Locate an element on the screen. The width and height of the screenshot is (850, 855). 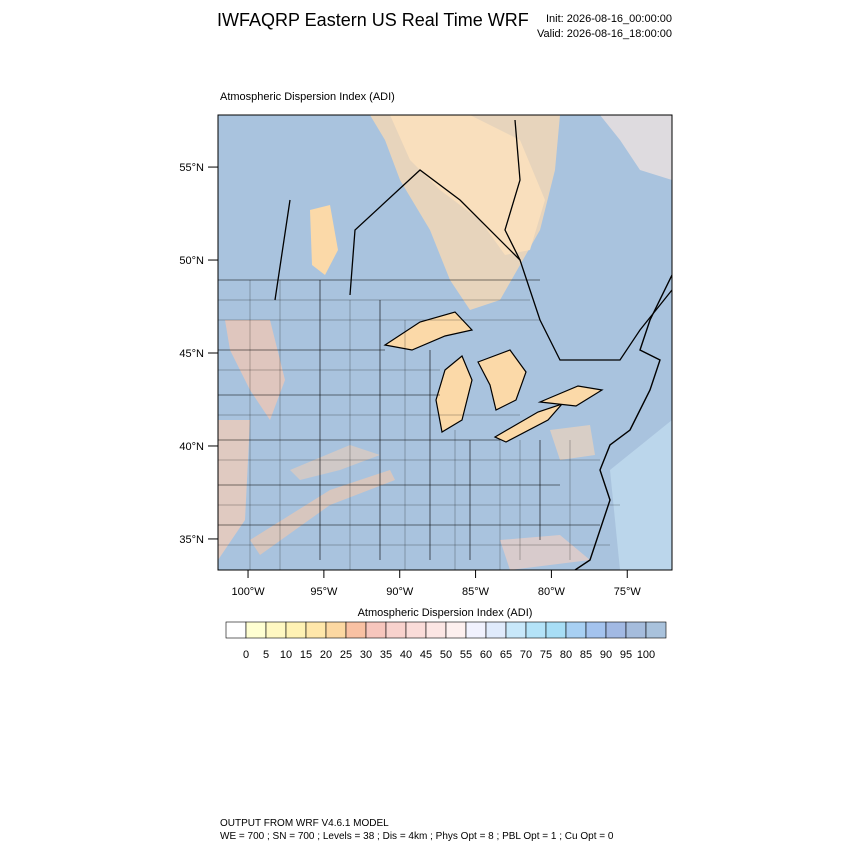
colorbar-label: 35 is located at coordinates (386, 655).